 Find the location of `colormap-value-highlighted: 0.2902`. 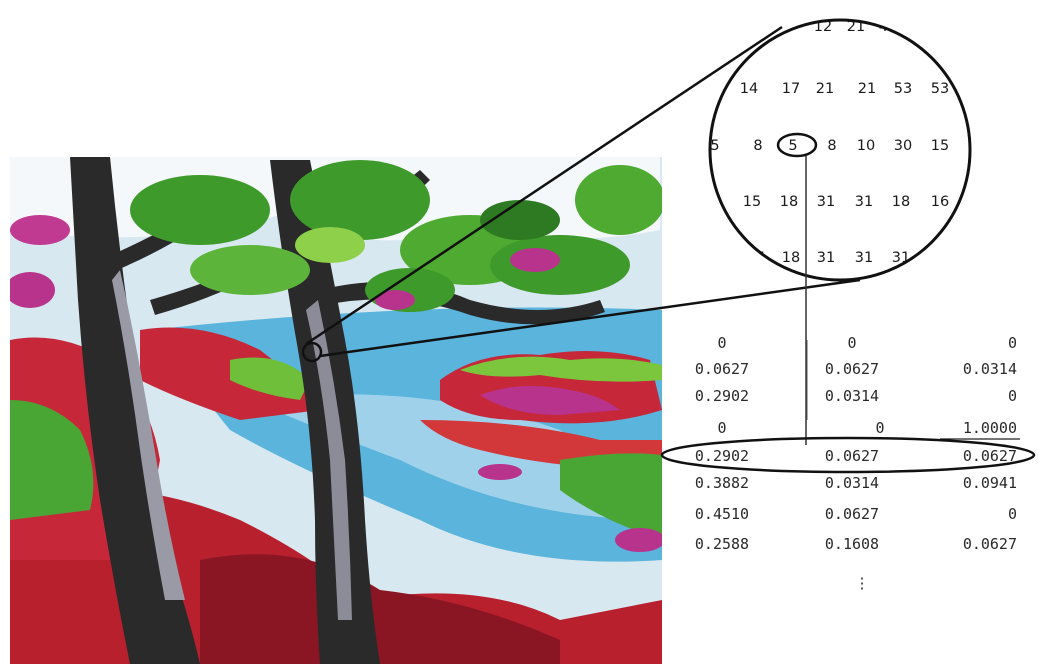

colormap-value-highlighted: 0.2902 is located at coordinates (722, 456).